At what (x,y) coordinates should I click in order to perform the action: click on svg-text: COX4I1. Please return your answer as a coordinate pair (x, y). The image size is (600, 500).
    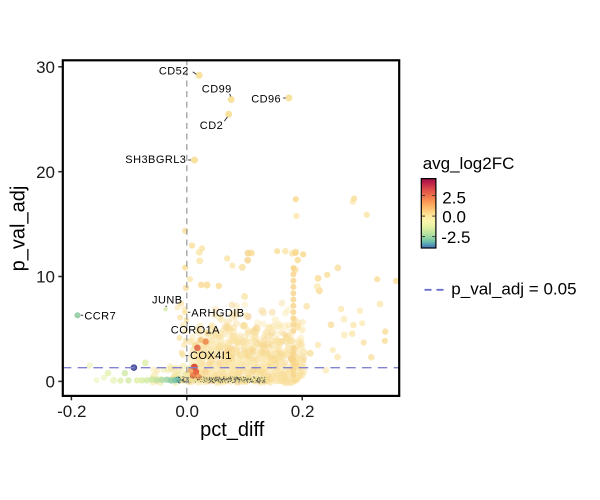
    Looking at the image, I should click on (211, 356).